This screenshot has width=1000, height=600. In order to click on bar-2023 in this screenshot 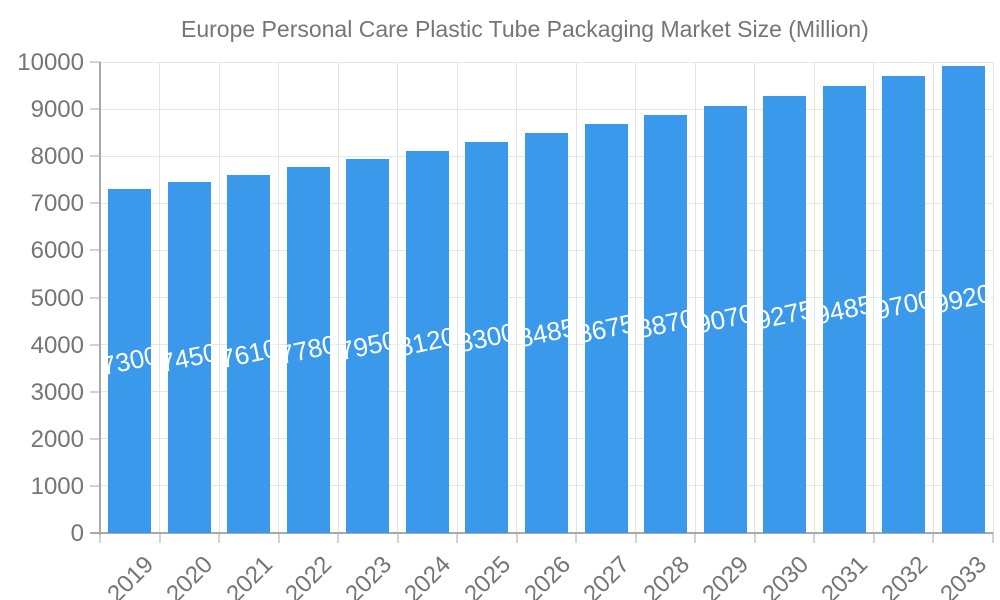, I will do `click(368, 345)`.